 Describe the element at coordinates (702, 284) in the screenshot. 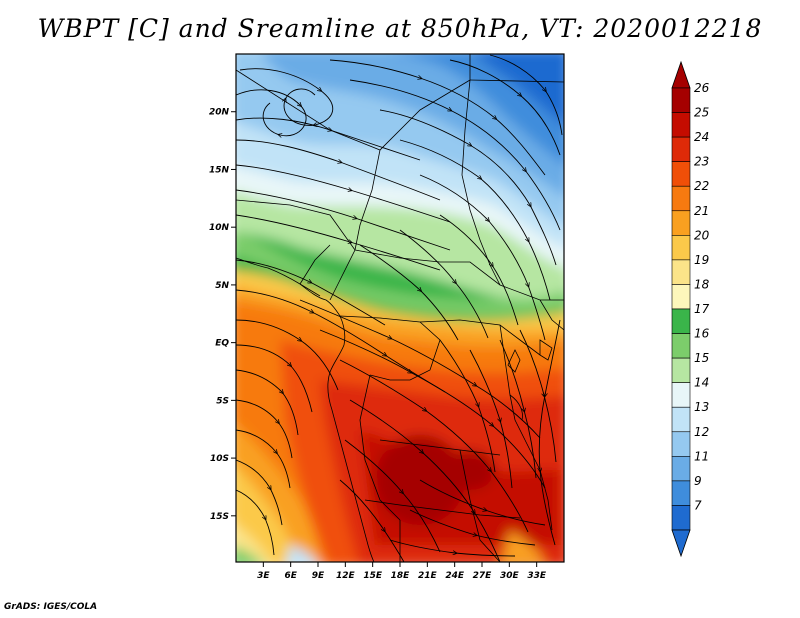

I see `colorbar-label: 18` at that location.